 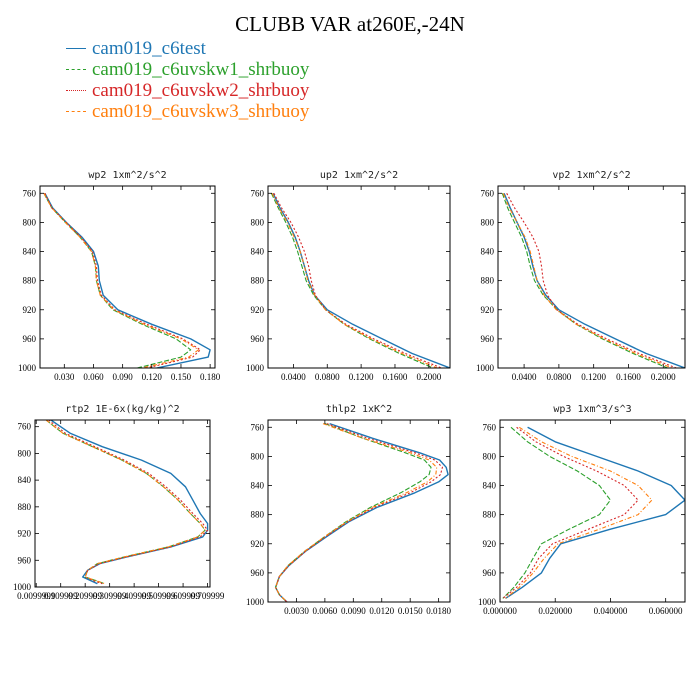 I want to click on x-tick-label: 0.109999, so click(x=61, y=596).